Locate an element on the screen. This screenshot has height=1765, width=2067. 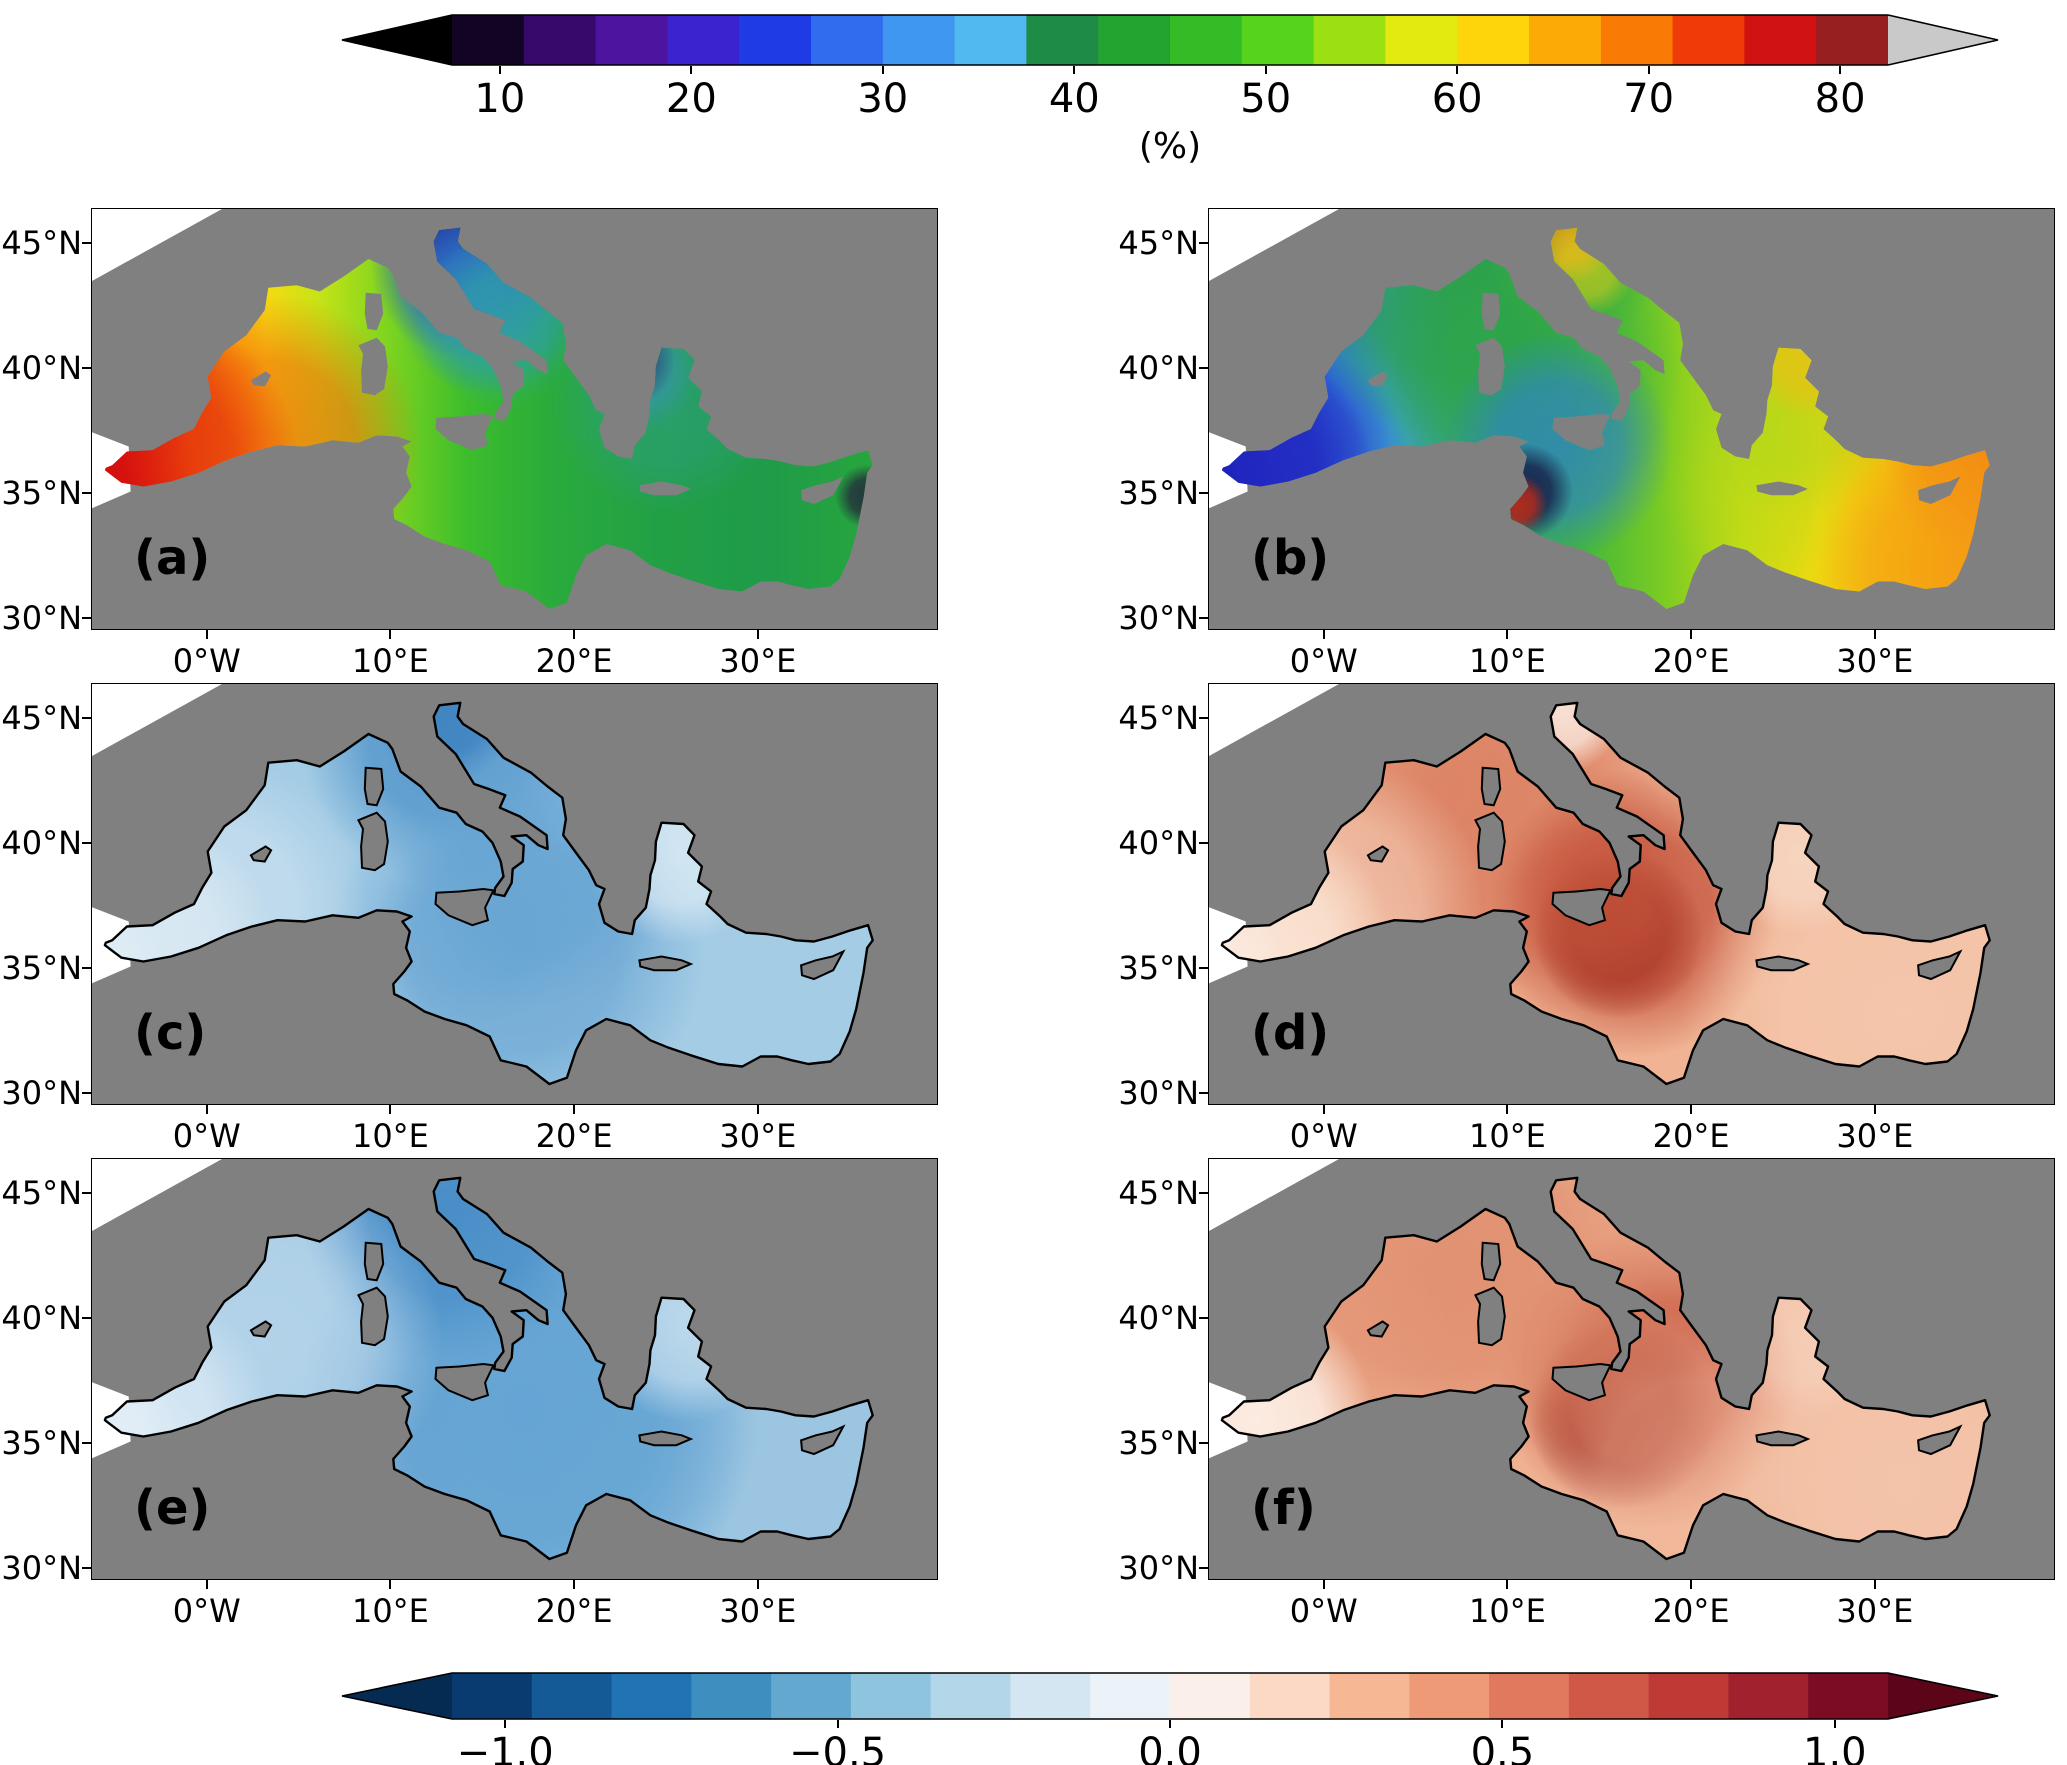
map-d is located at coordinates (1631, 894).